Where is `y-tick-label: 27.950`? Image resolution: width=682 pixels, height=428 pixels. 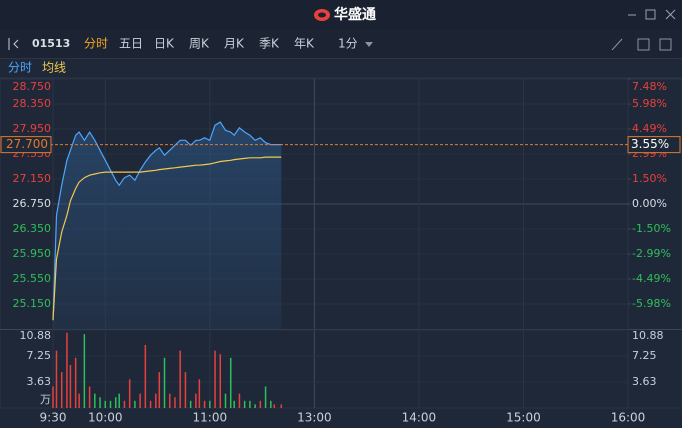 y-tick-label: 27.950 is located at coordinates (32, 128).